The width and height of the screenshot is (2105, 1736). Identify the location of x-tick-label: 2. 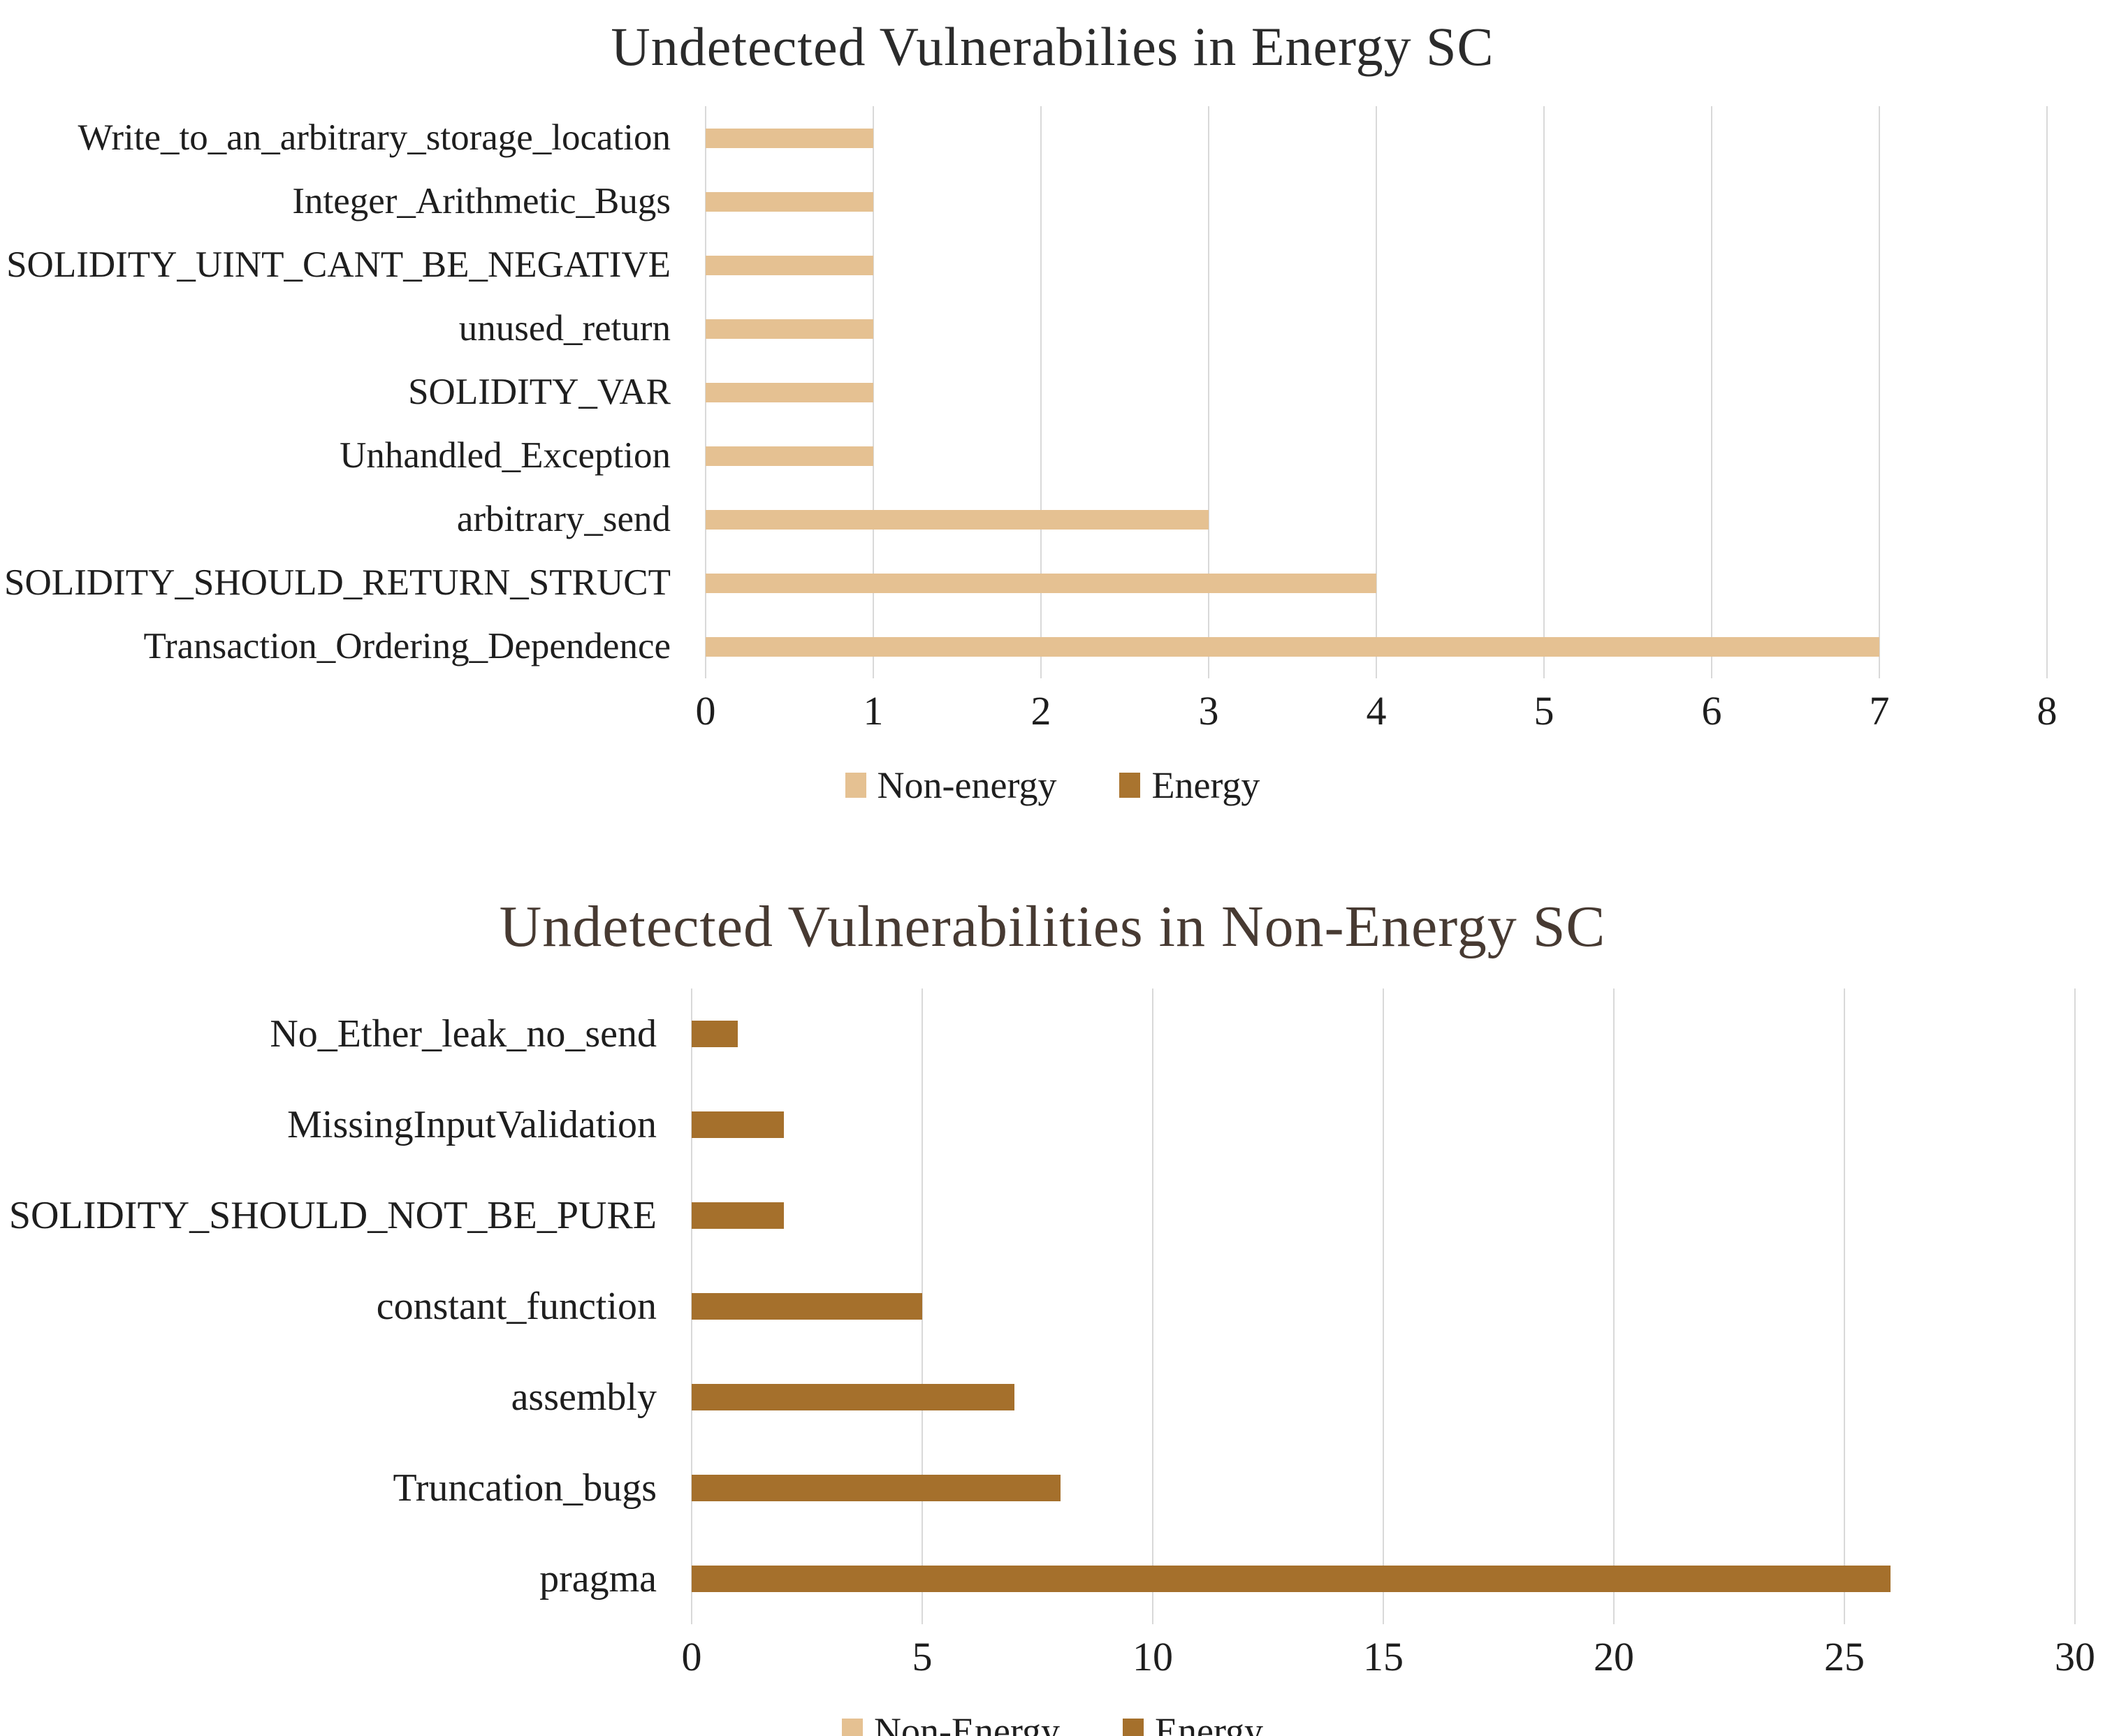
(1040, 711).